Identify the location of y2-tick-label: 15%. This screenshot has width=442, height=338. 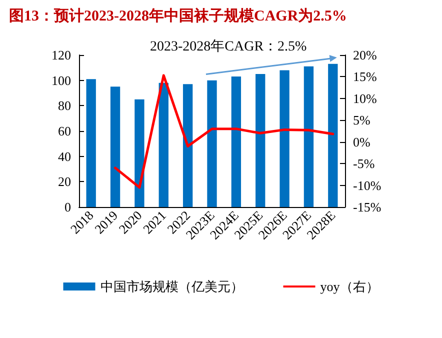
(365, 76).